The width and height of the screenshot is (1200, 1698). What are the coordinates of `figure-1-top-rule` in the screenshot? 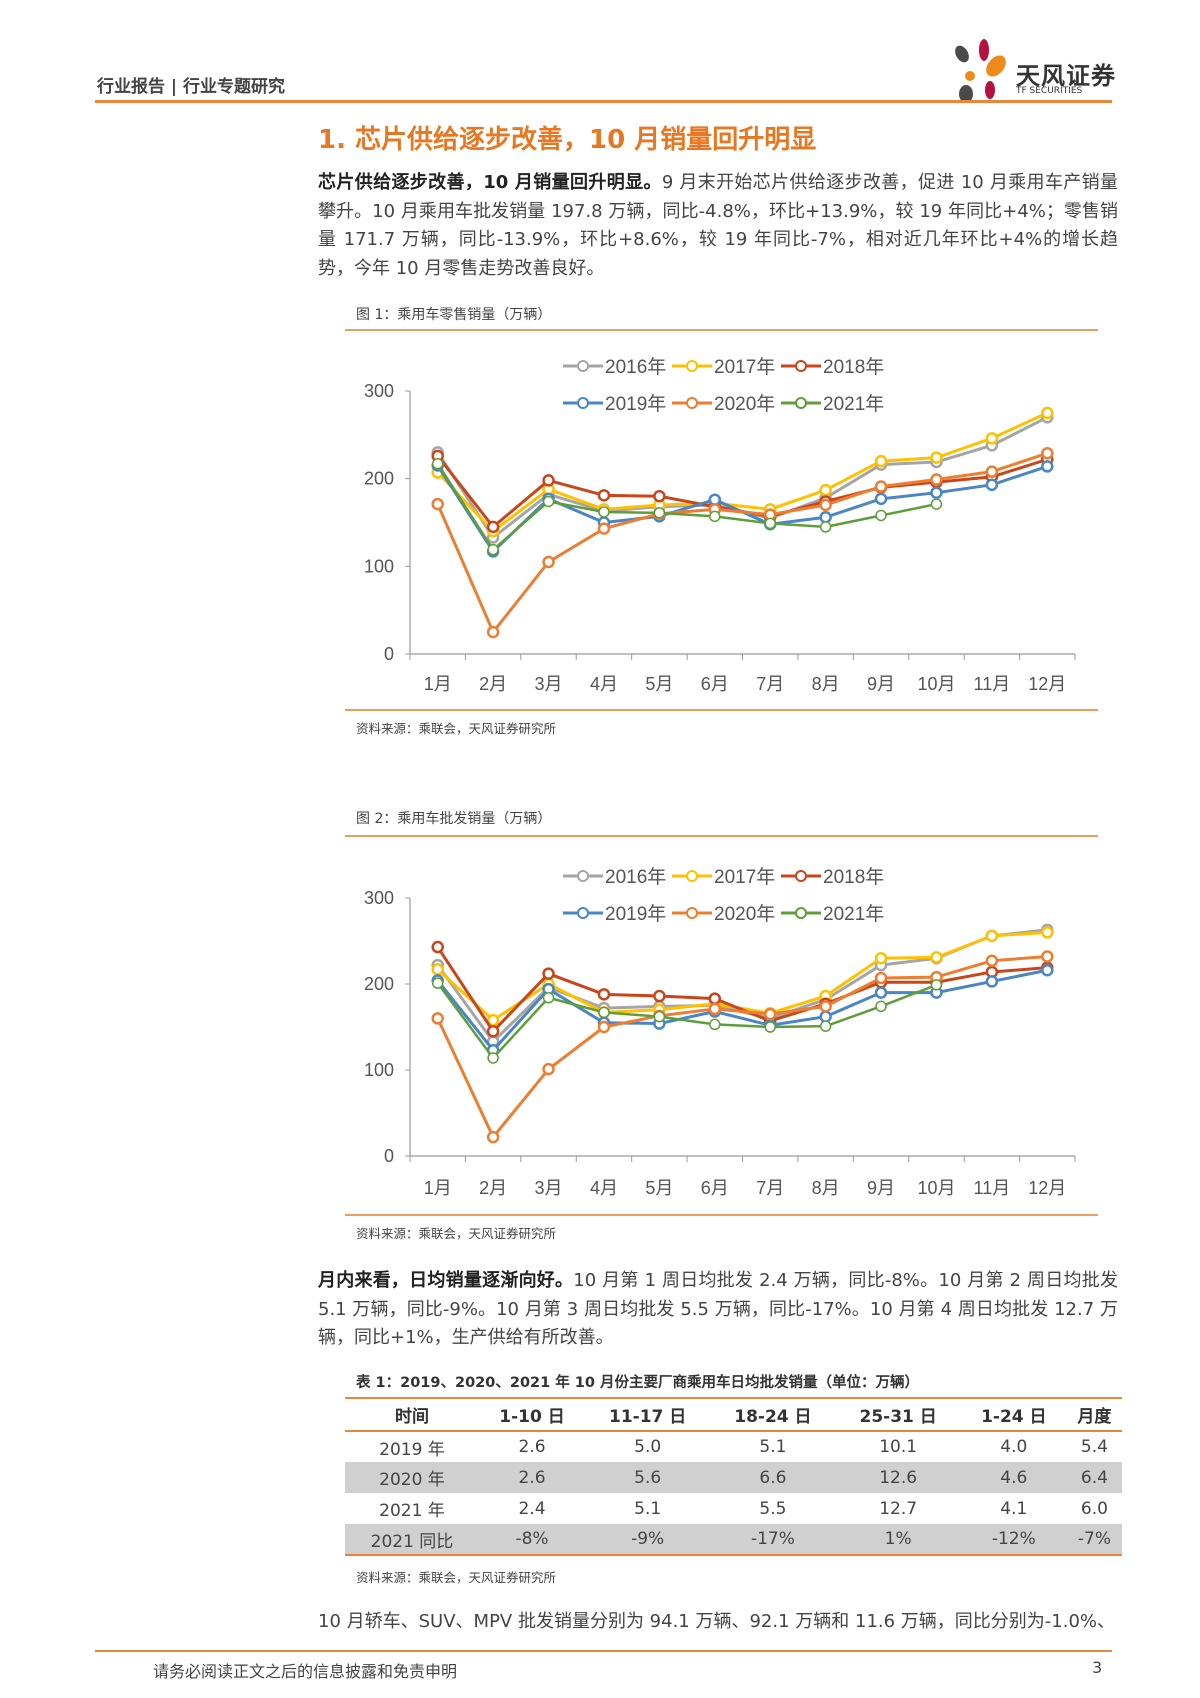 It's located at (721, 330).